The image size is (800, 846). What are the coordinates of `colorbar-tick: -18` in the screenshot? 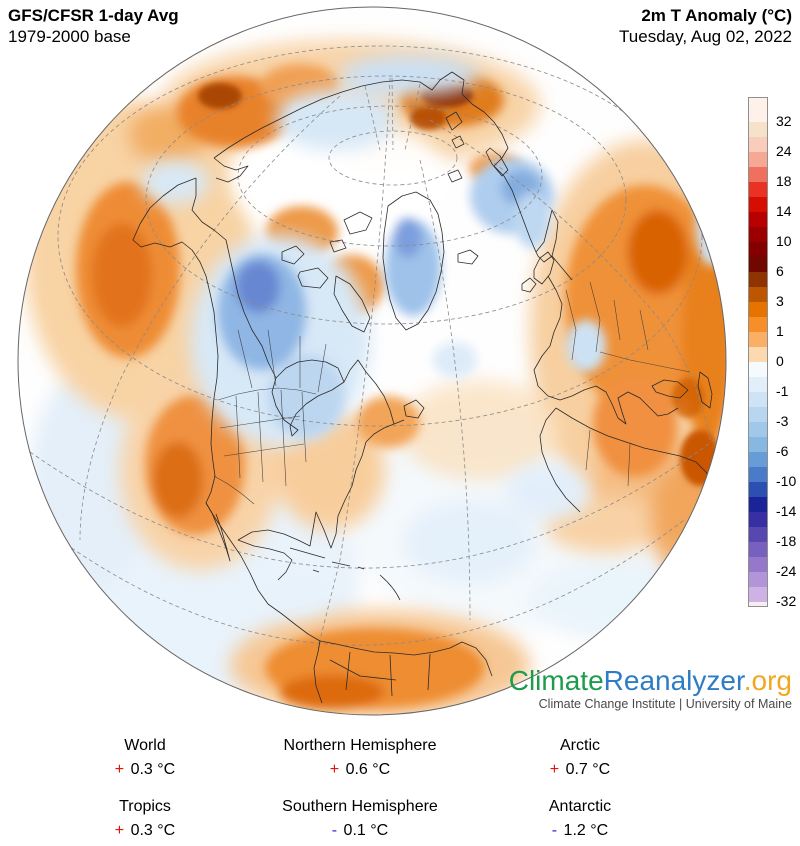 It's located at (786, 541).